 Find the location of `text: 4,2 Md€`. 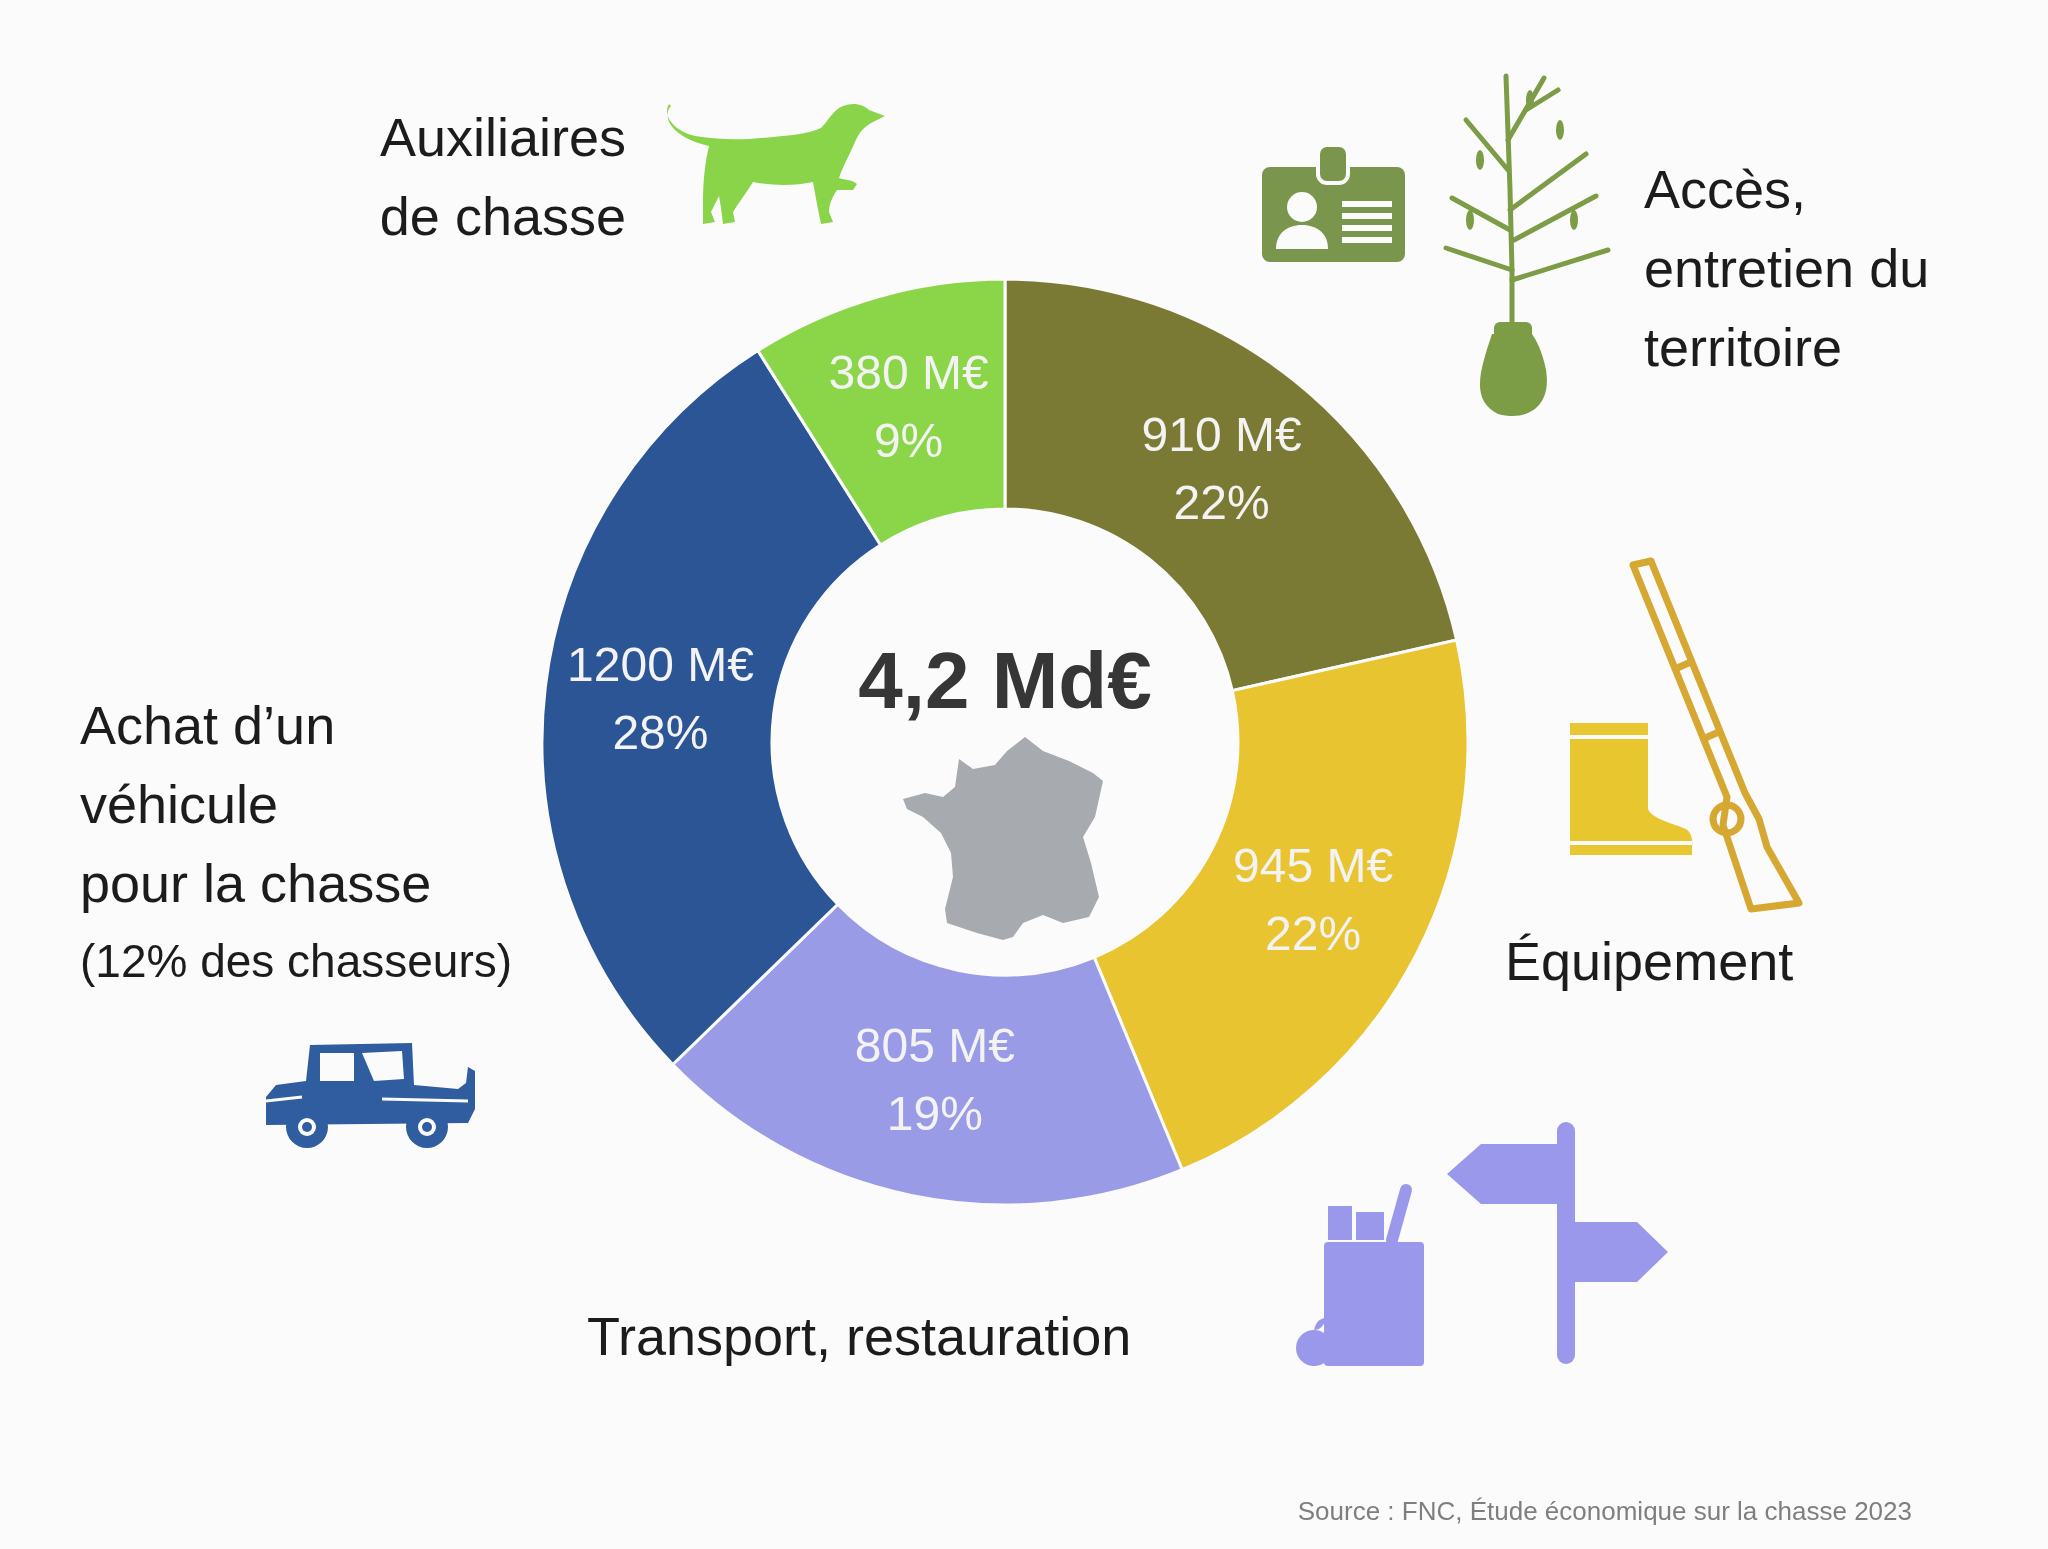

text: 4,2 Md€ is located at coordinates (1005, 680).